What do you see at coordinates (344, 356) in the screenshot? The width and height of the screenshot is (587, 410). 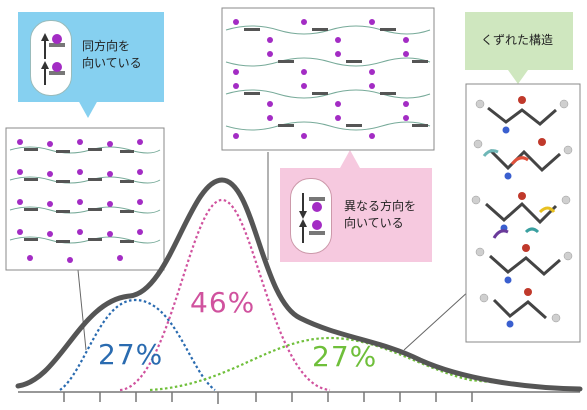 I see `right-percentage-label: 27%` at bounding box center [344, 356].